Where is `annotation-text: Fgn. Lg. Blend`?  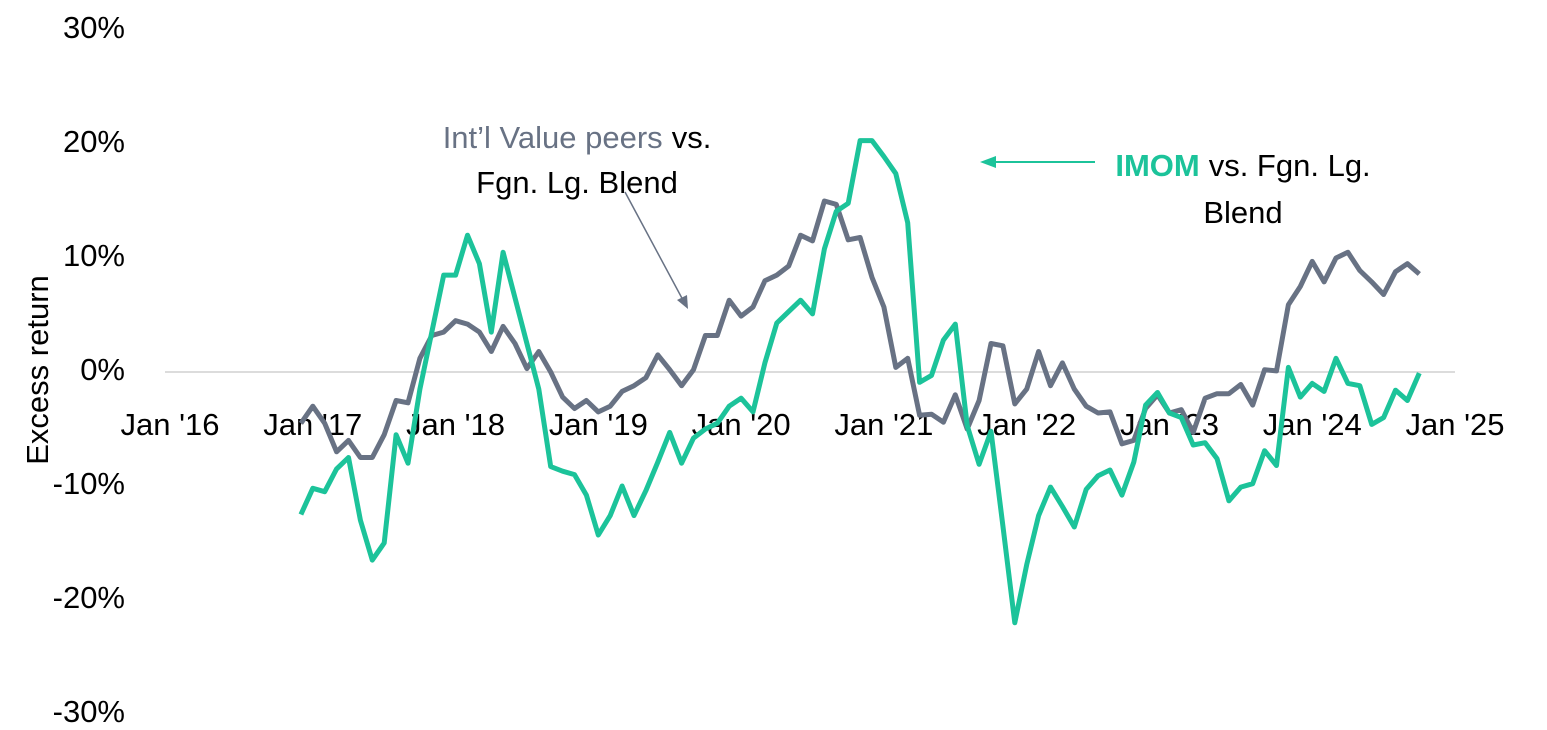 annotation-text: Fgn. Lg. Blend is located at coordinates (577, 182).